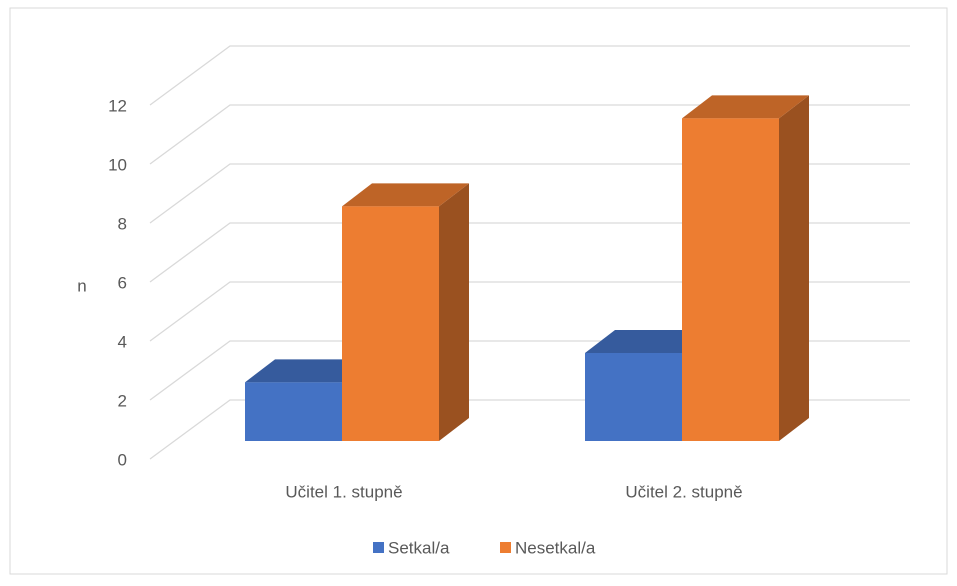  I want to click on y-tick-label: 10, so click(117, 164).